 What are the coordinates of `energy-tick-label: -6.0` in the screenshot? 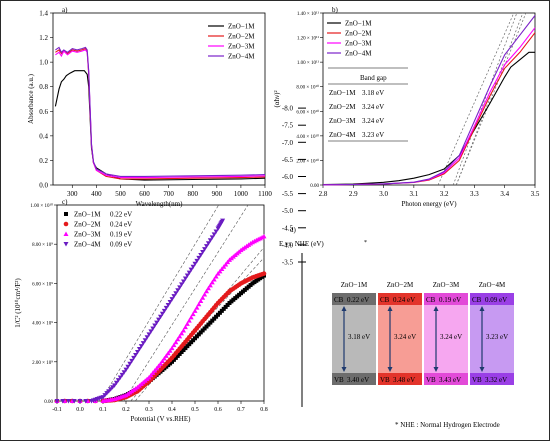 It's located at (288, 177).